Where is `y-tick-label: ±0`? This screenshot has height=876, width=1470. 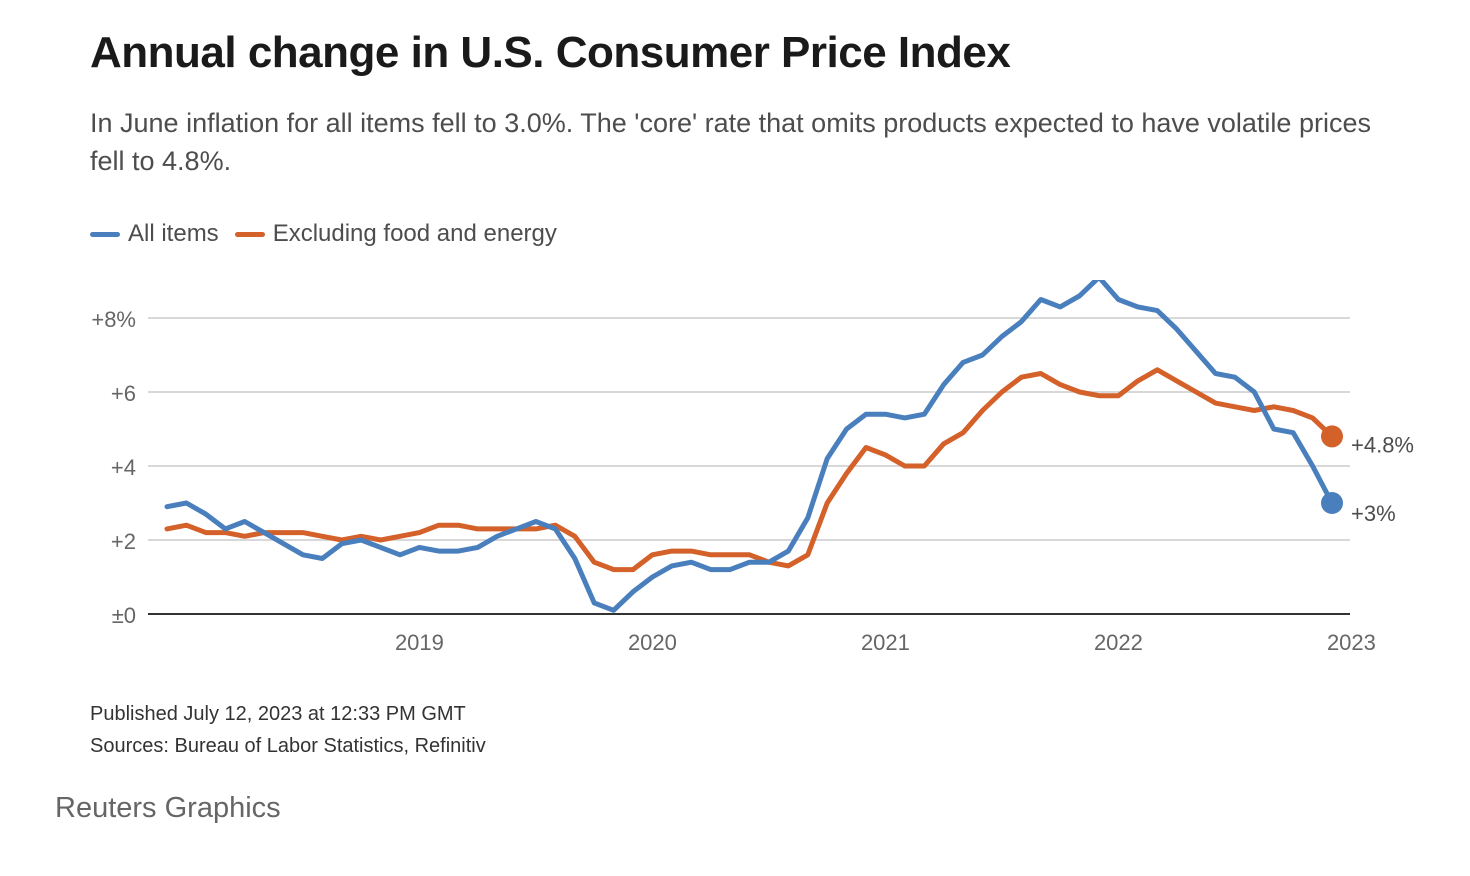
y-tick-label: ±0 is located at coordinates (124, 615).